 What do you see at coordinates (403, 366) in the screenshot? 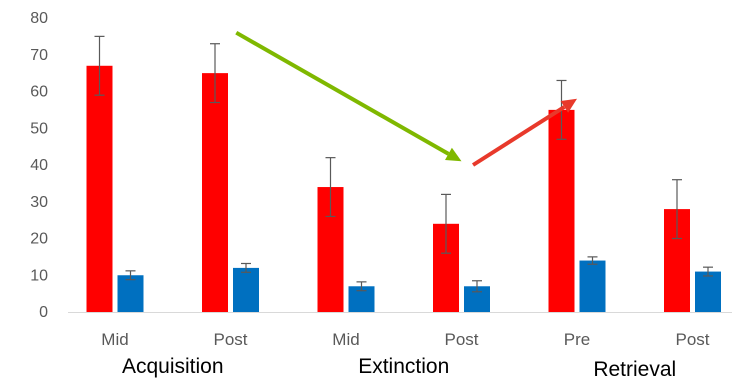
I see `group-label: Extinction` at bounding box center [403, 366].